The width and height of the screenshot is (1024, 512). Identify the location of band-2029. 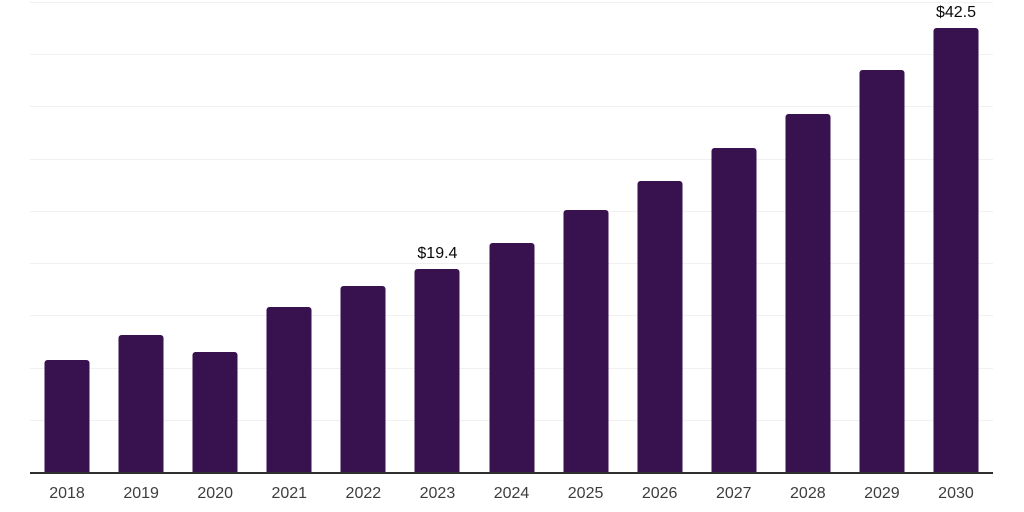
(882, 237).